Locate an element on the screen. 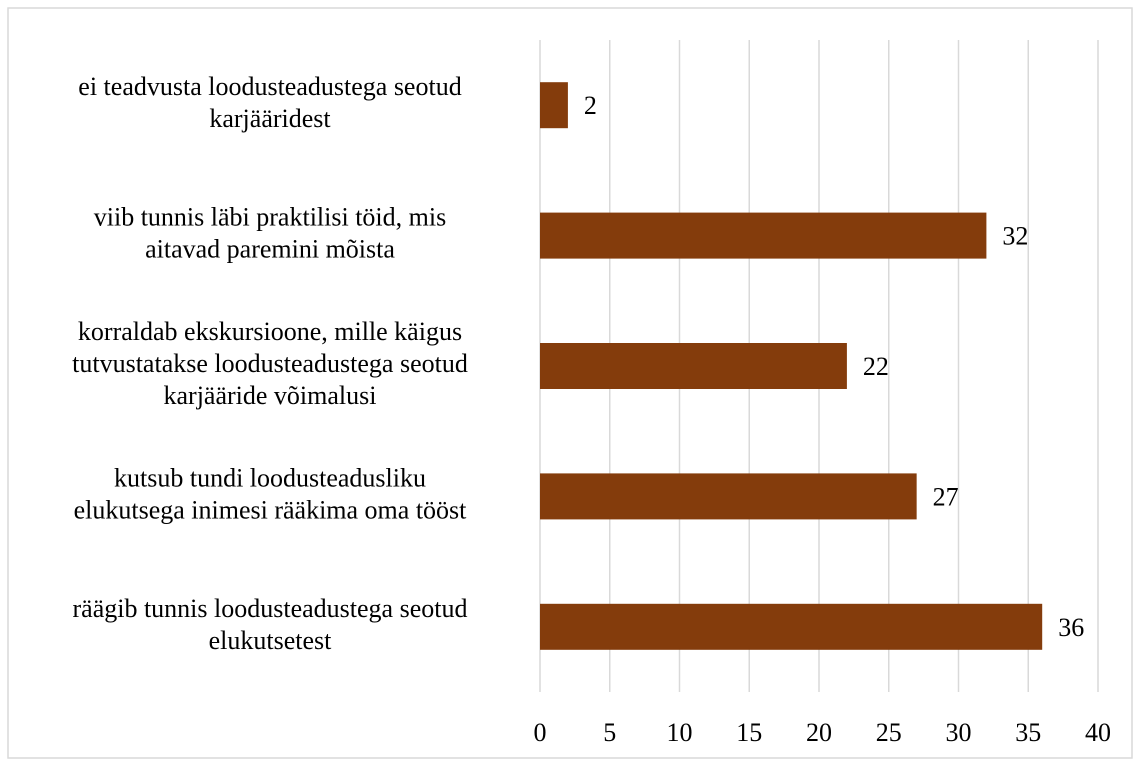 The image size is (1135, 760). x-tick-label: 25 is located at coordinates (889, 732).